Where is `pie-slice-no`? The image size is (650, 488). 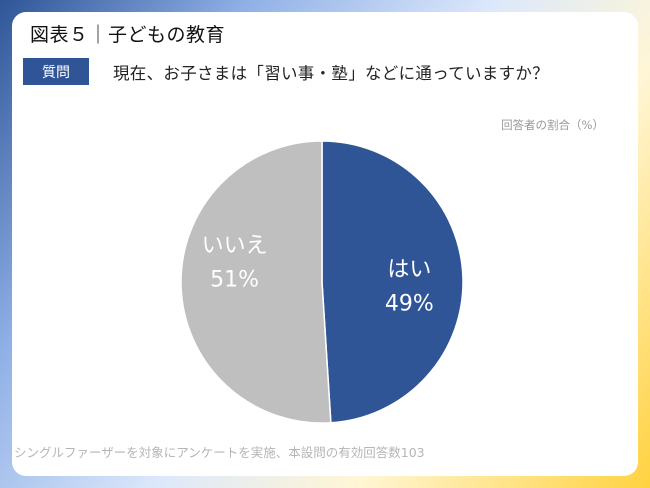 pie-slice-no is located at coordinates (256, 282).